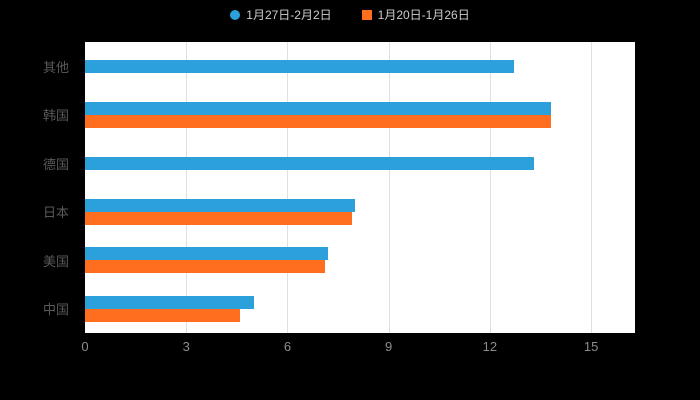  Describe the element at coordinates (350, 14) in the screenshot. I see `legend: 1月27日-2月2日 1月20日-1月26日` at that location.